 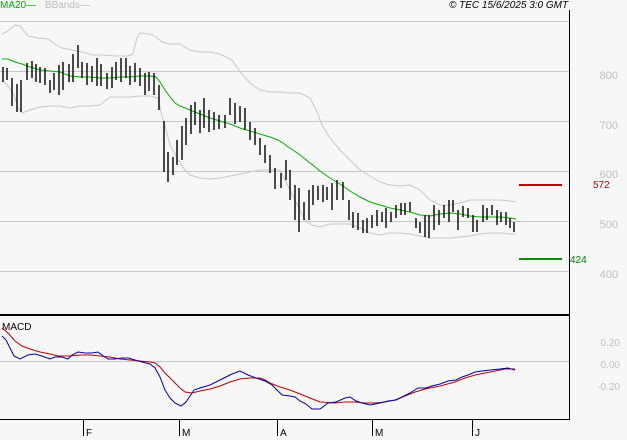 I want to click on month-label-may: M, so click(x=379, y=433).